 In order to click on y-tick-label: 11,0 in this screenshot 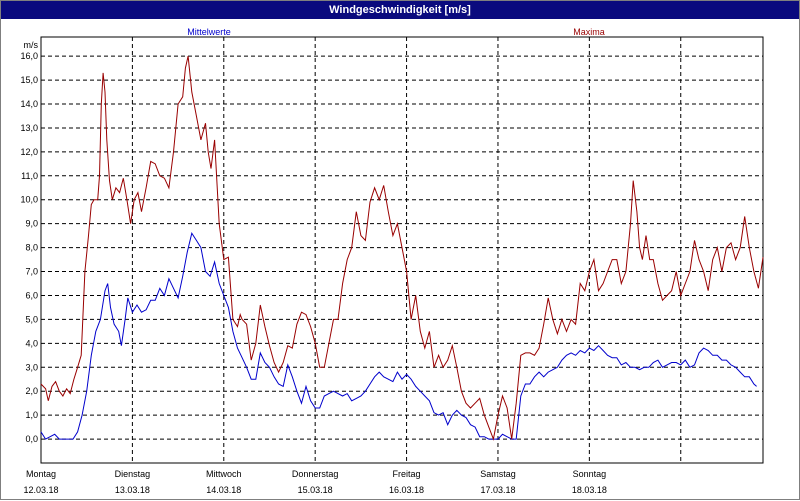, I will do `click(29, 176)`.